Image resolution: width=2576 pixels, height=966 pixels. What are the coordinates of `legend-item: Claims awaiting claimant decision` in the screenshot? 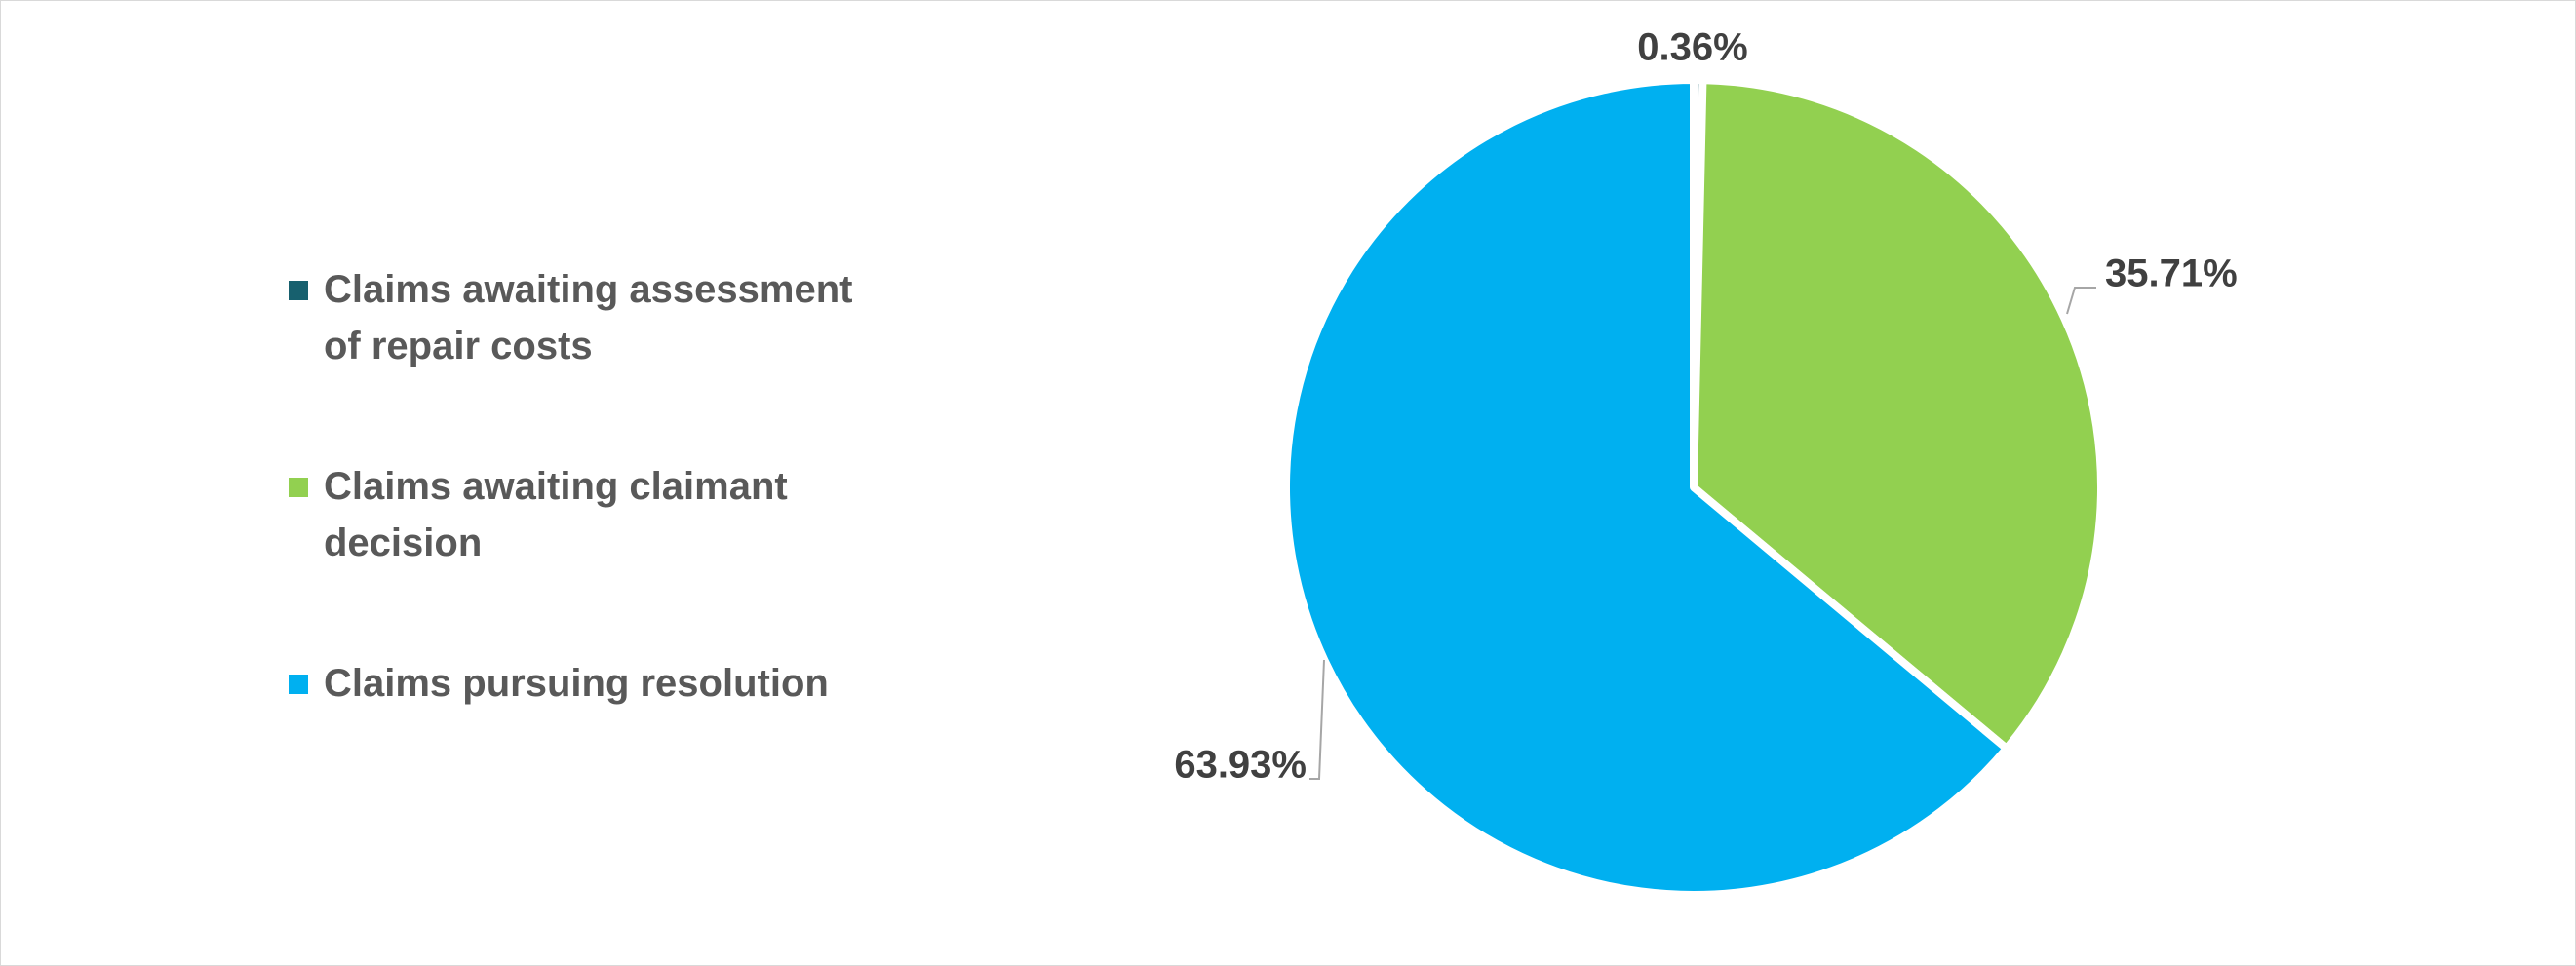 It's located at (581, 514).